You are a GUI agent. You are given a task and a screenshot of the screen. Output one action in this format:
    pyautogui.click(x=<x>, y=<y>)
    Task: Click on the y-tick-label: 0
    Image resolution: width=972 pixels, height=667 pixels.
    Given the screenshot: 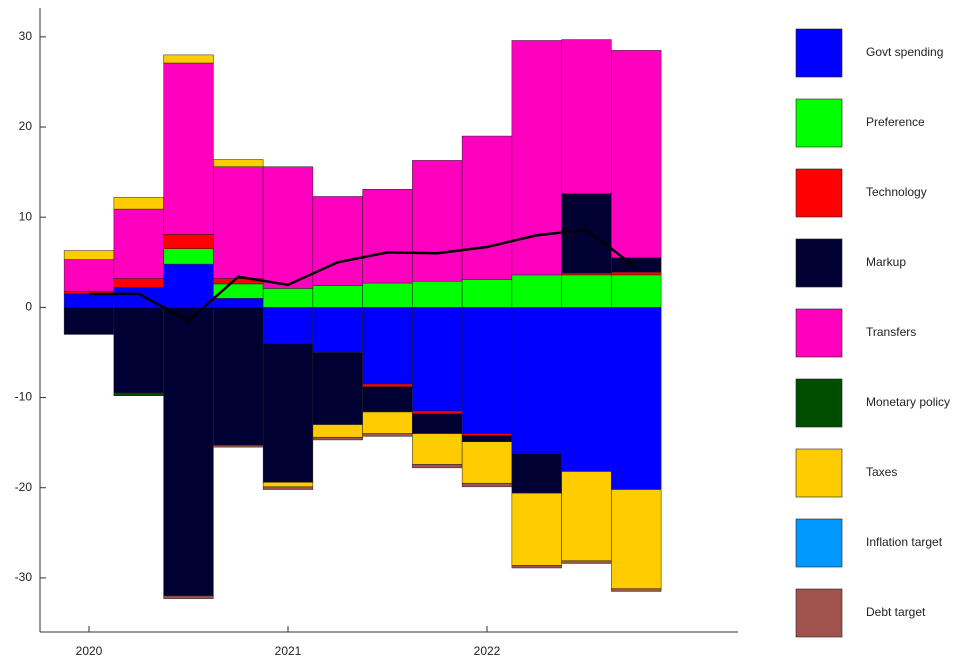 What is the action you would take?
    pyautogui.click(x=28, y=307)
    